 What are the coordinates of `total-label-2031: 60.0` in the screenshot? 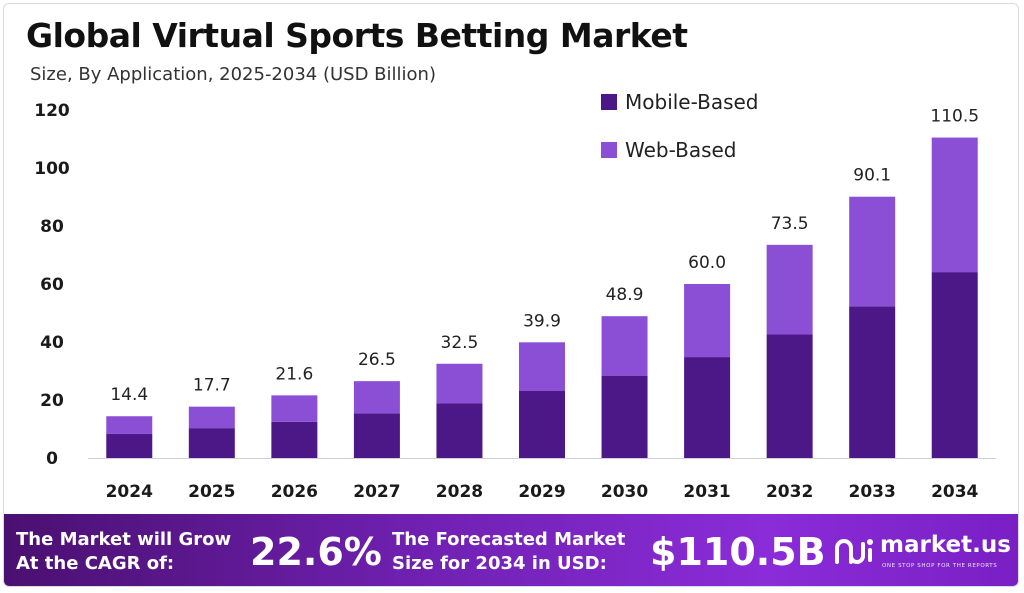 It's located at (707, 263).